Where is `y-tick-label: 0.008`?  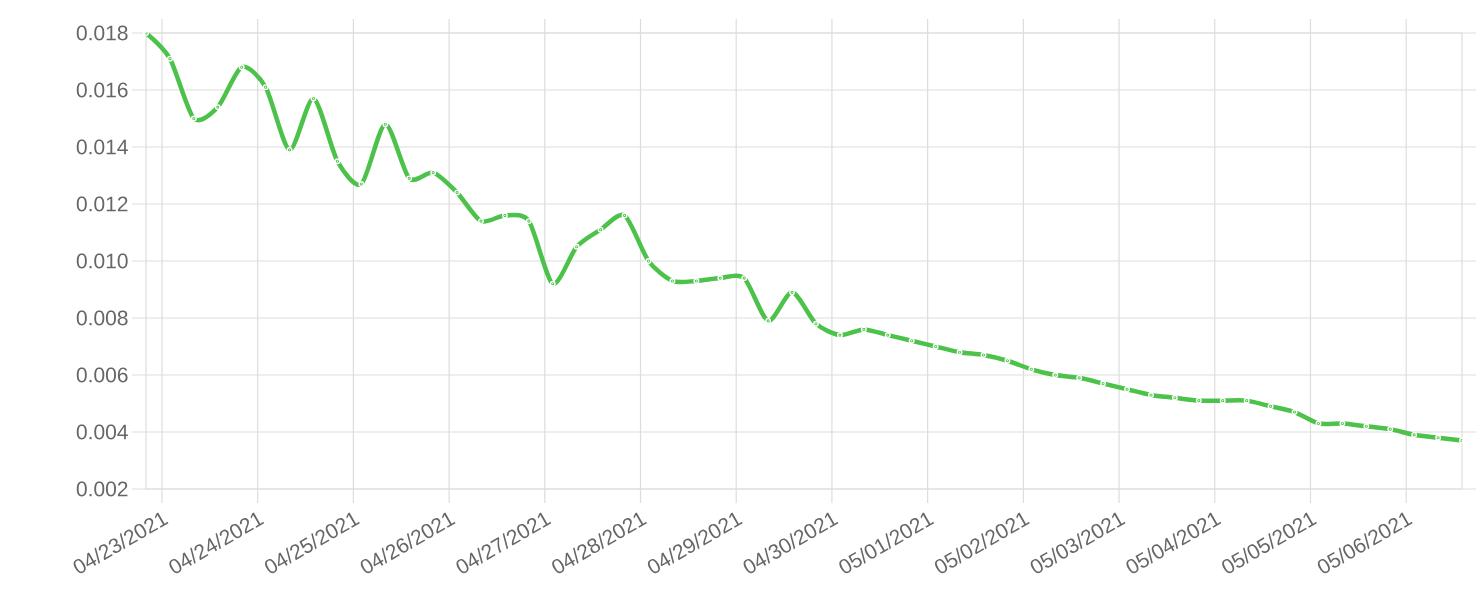 y-tick-label: 0.008 is located at coordinates (102, 318).